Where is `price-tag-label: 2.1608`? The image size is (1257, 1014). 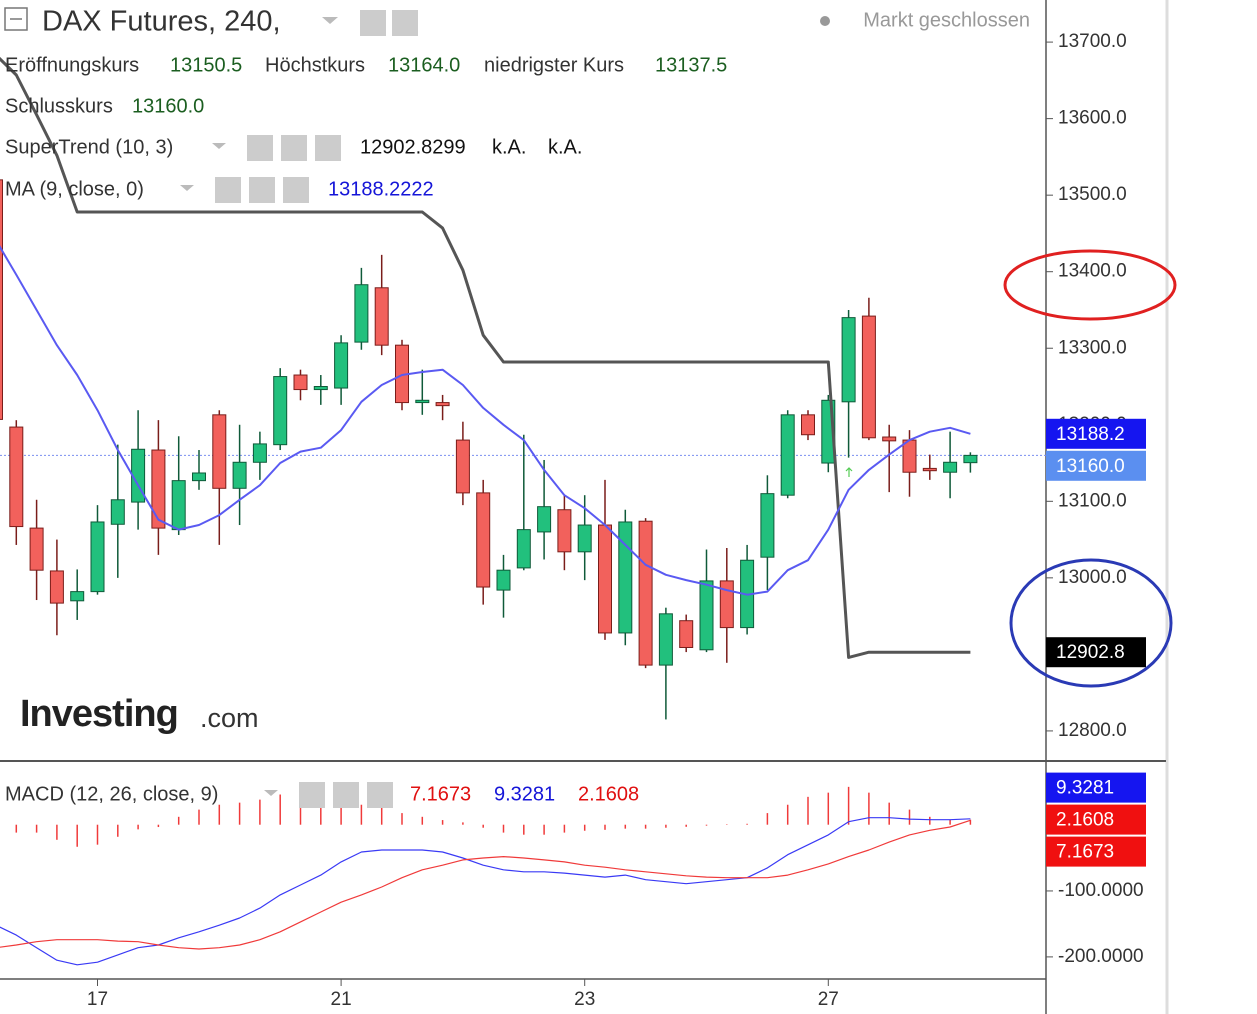 price-tag-label: 2.1608 is located at coordinates (1085, 820).